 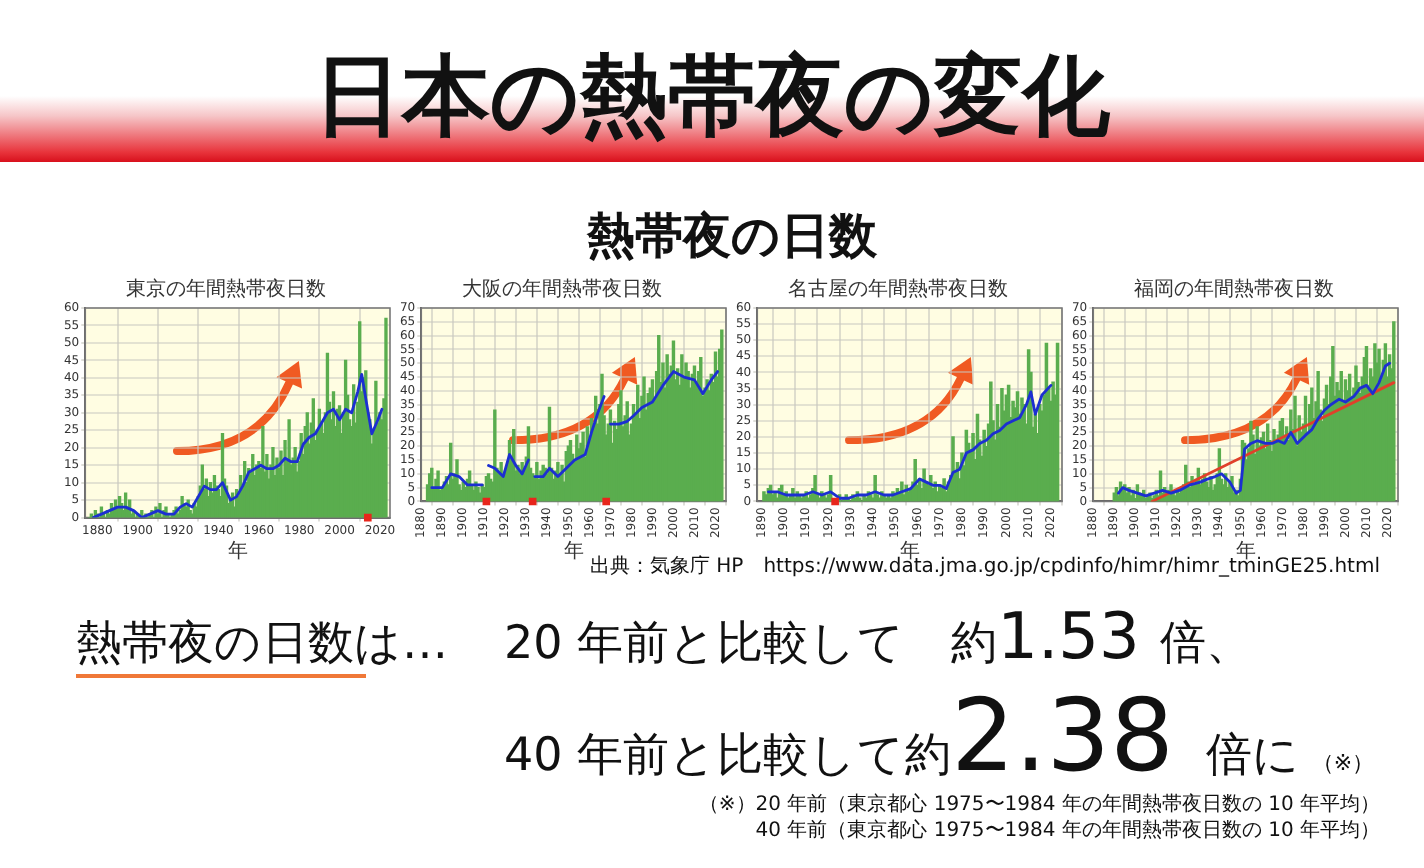 What do you see at coordinates (562, 289) in the screenshot?
I see `chart-title: 大阪の年間熱帯夜日数` at bounding box center [562, 289].